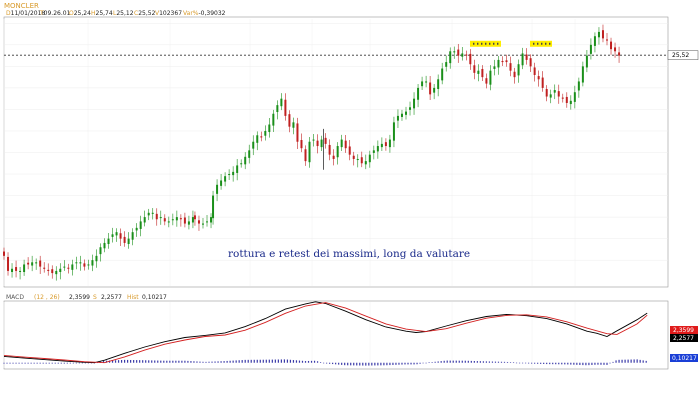  I want to click on signal-tag-box, so click(684, 338).